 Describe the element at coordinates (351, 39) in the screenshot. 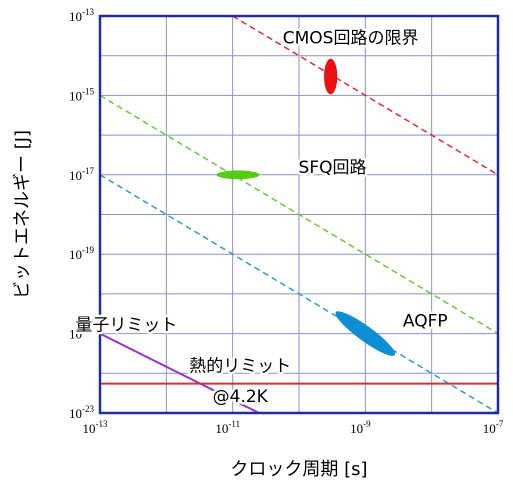

I see `annotation-label: CMOS回路の限界` at that location.